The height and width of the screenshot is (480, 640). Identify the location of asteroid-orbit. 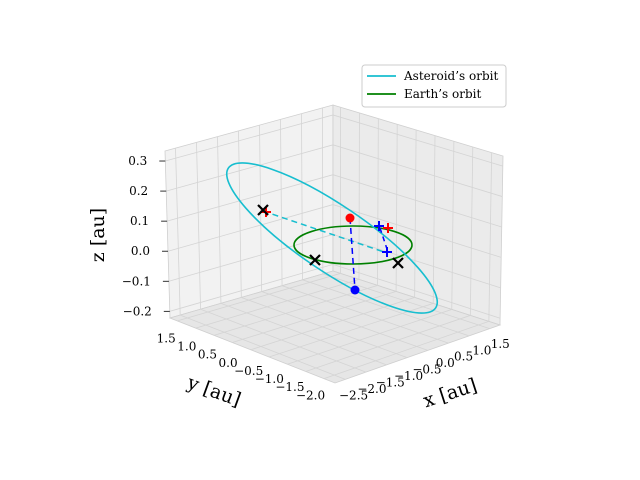
(332, 238).